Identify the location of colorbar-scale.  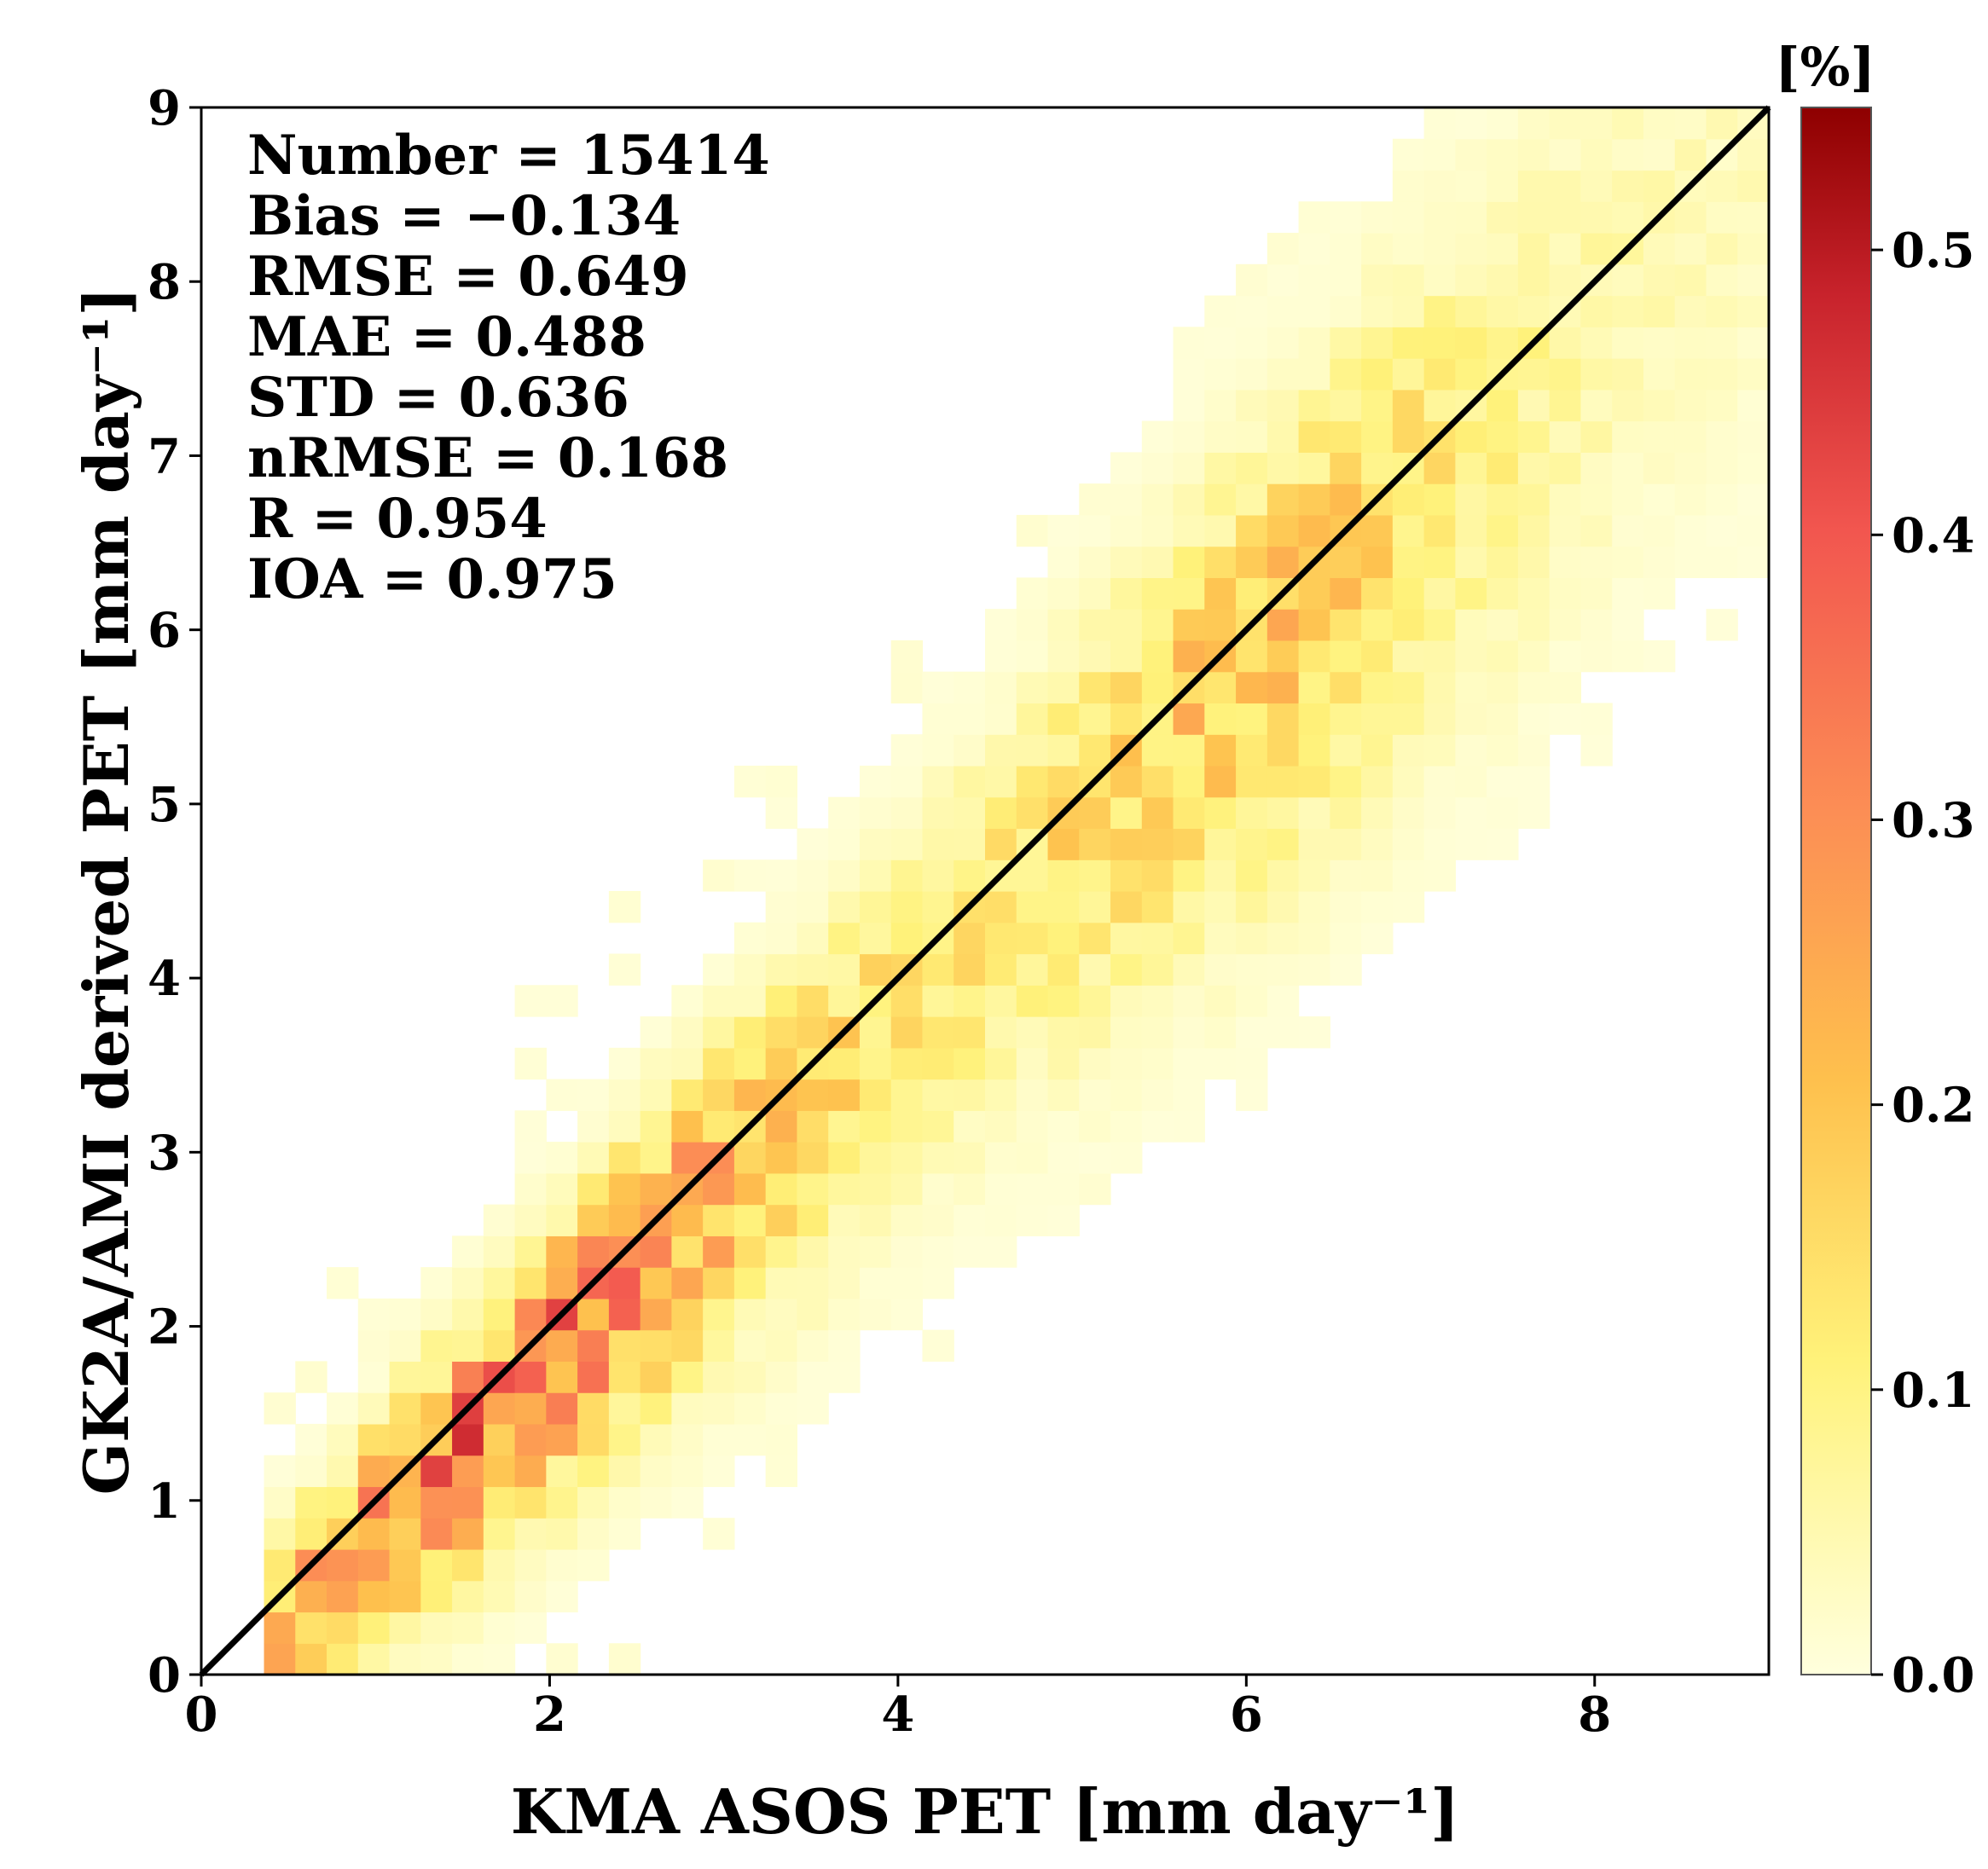
(1836, 891).